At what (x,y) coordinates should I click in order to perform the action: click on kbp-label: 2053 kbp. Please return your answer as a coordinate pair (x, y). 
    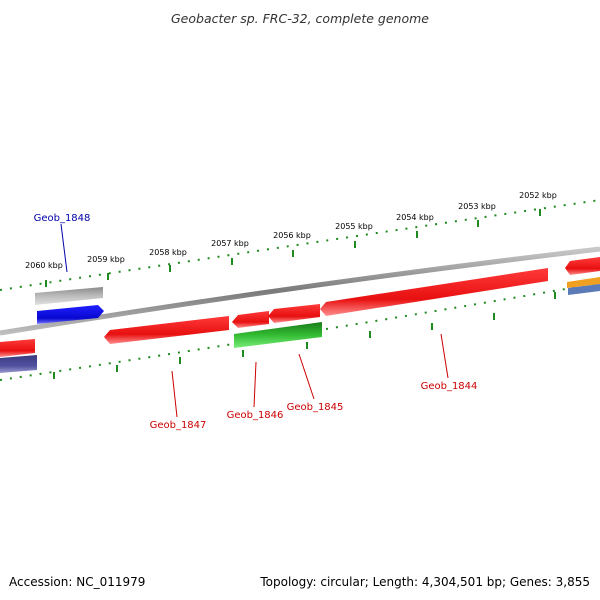
    Looking at the image, I should click on (477, 206).